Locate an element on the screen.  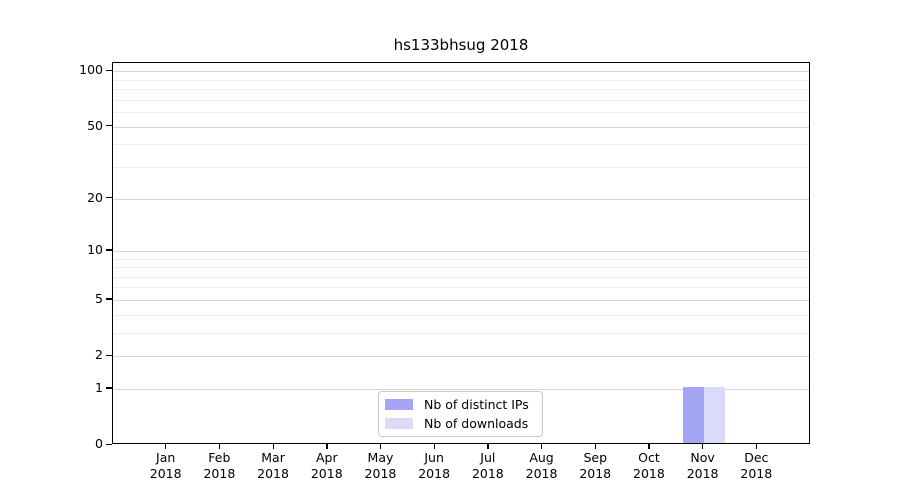
legend-swatch-downloads is located at coordinates (399, 423).